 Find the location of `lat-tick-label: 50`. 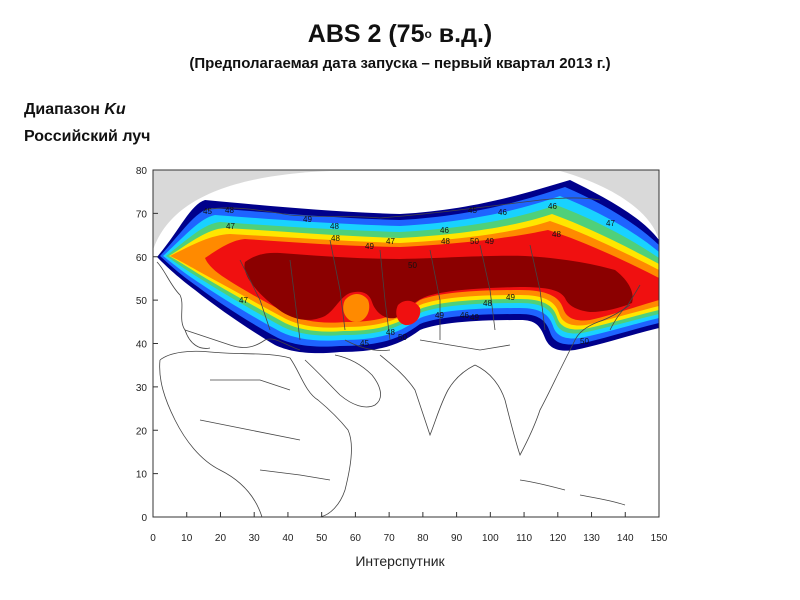

lat-tick-label: 50 is located at coordinates (142, 301).